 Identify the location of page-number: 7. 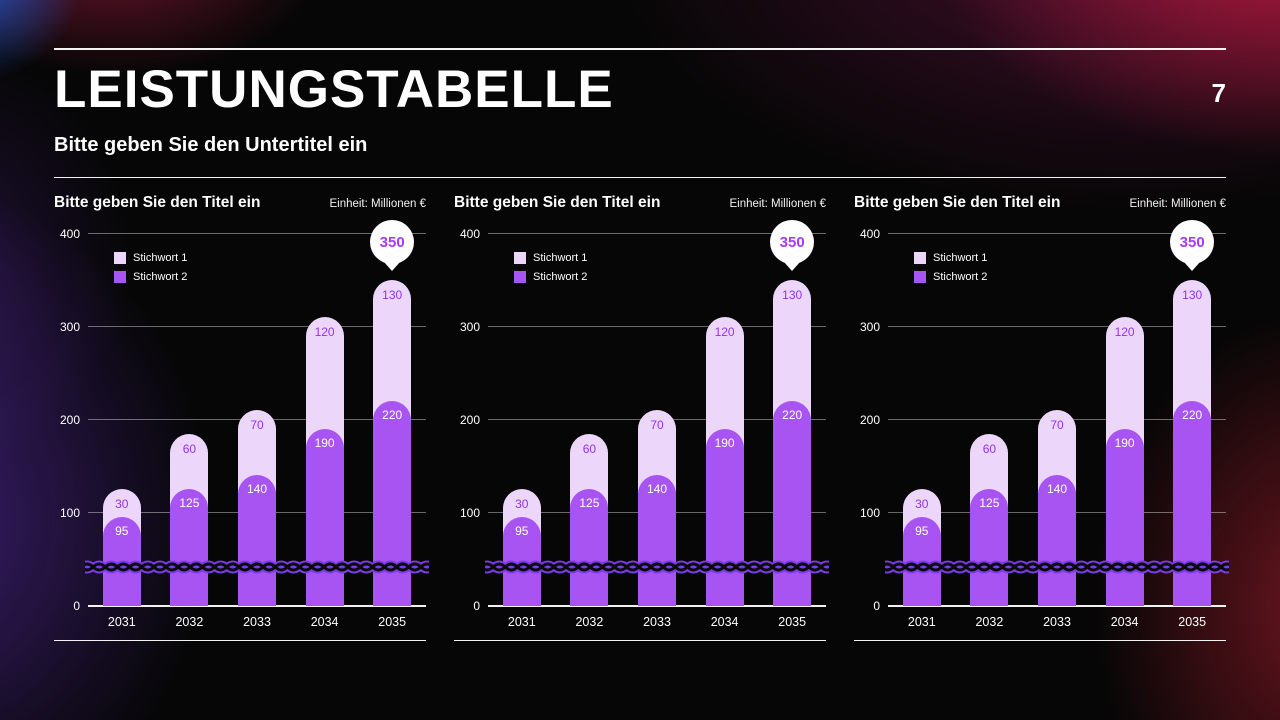
(1218, 93).